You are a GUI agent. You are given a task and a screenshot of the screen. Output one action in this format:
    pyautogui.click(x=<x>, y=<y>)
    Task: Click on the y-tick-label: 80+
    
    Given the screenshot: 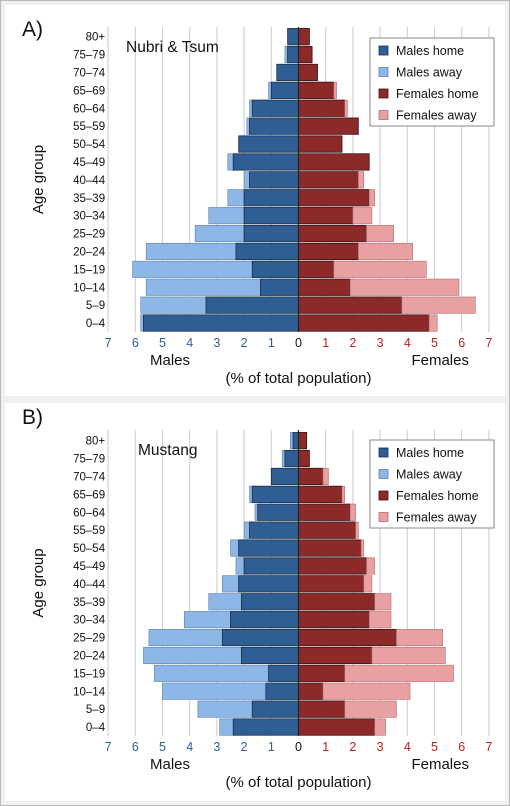 What is the action you would take?
    pyautogui.click(x=96, y=442)
    